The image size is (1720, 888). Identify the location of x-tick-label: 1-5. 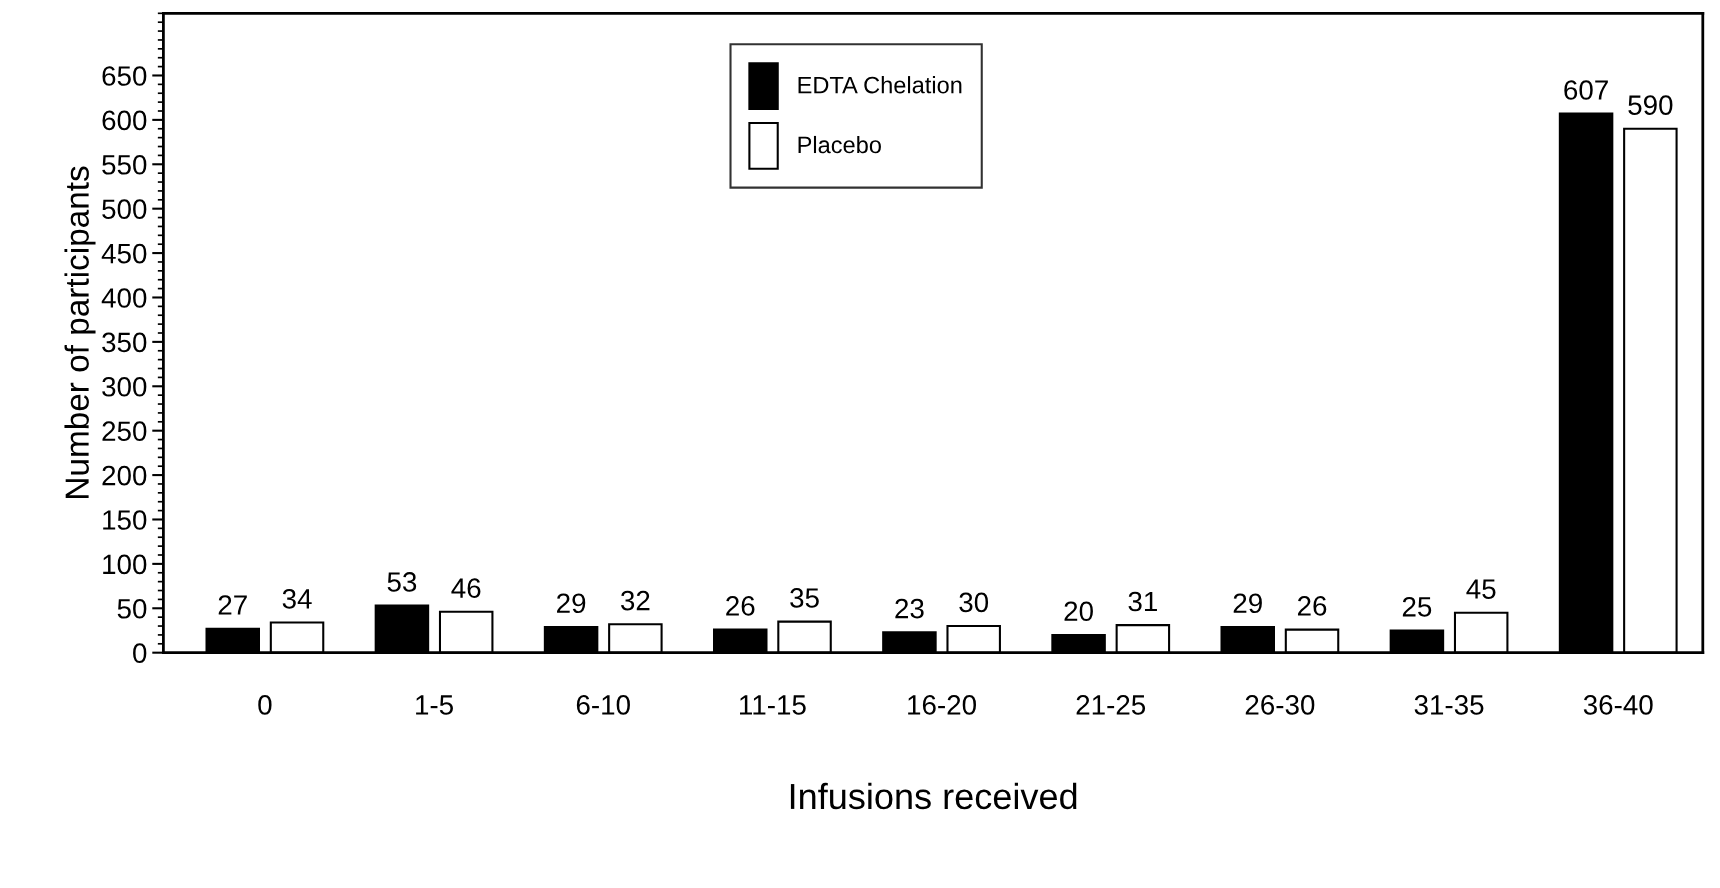
(434, 705).